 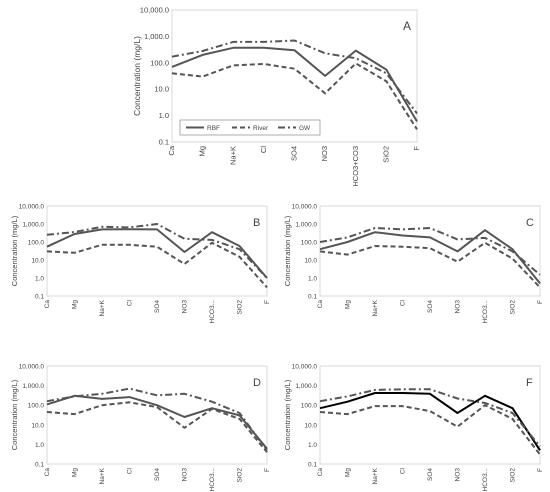 What do you see at coordinates (355, 166) in the screenshot?
I see `x-tick-label: HCO3+CO3` at bounding box center [355, 166].